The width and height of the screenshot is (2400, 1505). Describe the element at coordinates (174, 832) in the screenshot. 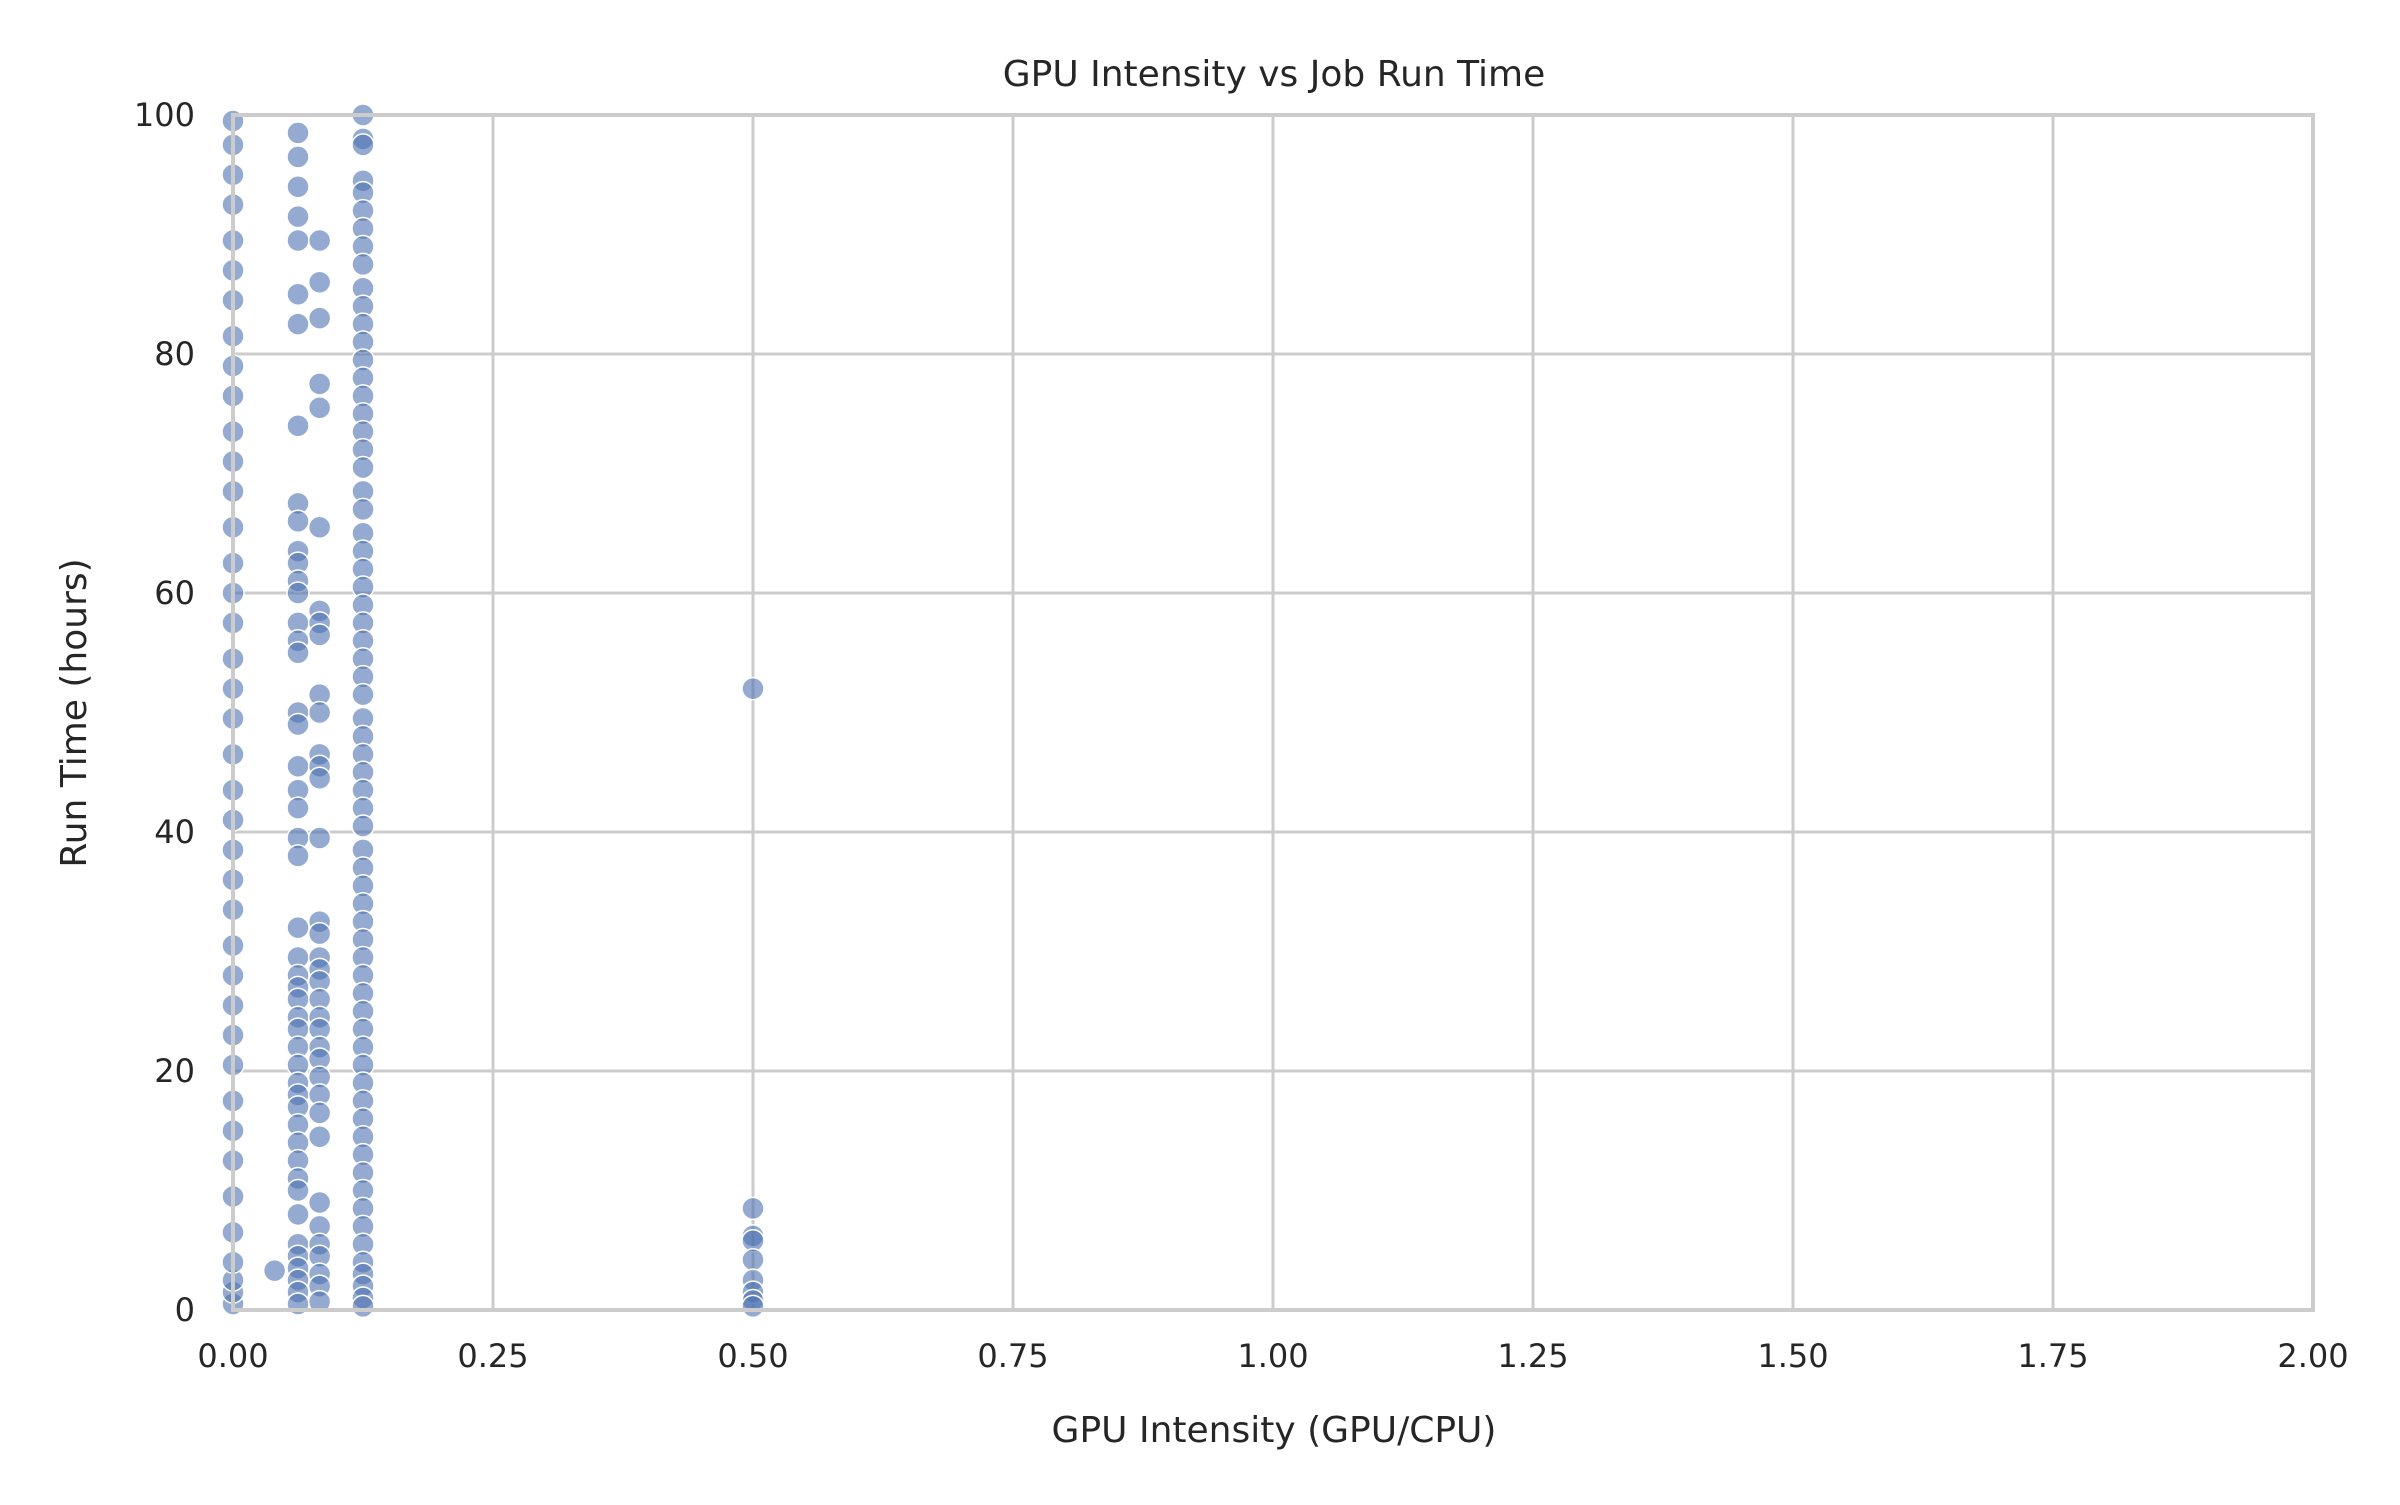

I see `y-tick-label: 40` at that location.